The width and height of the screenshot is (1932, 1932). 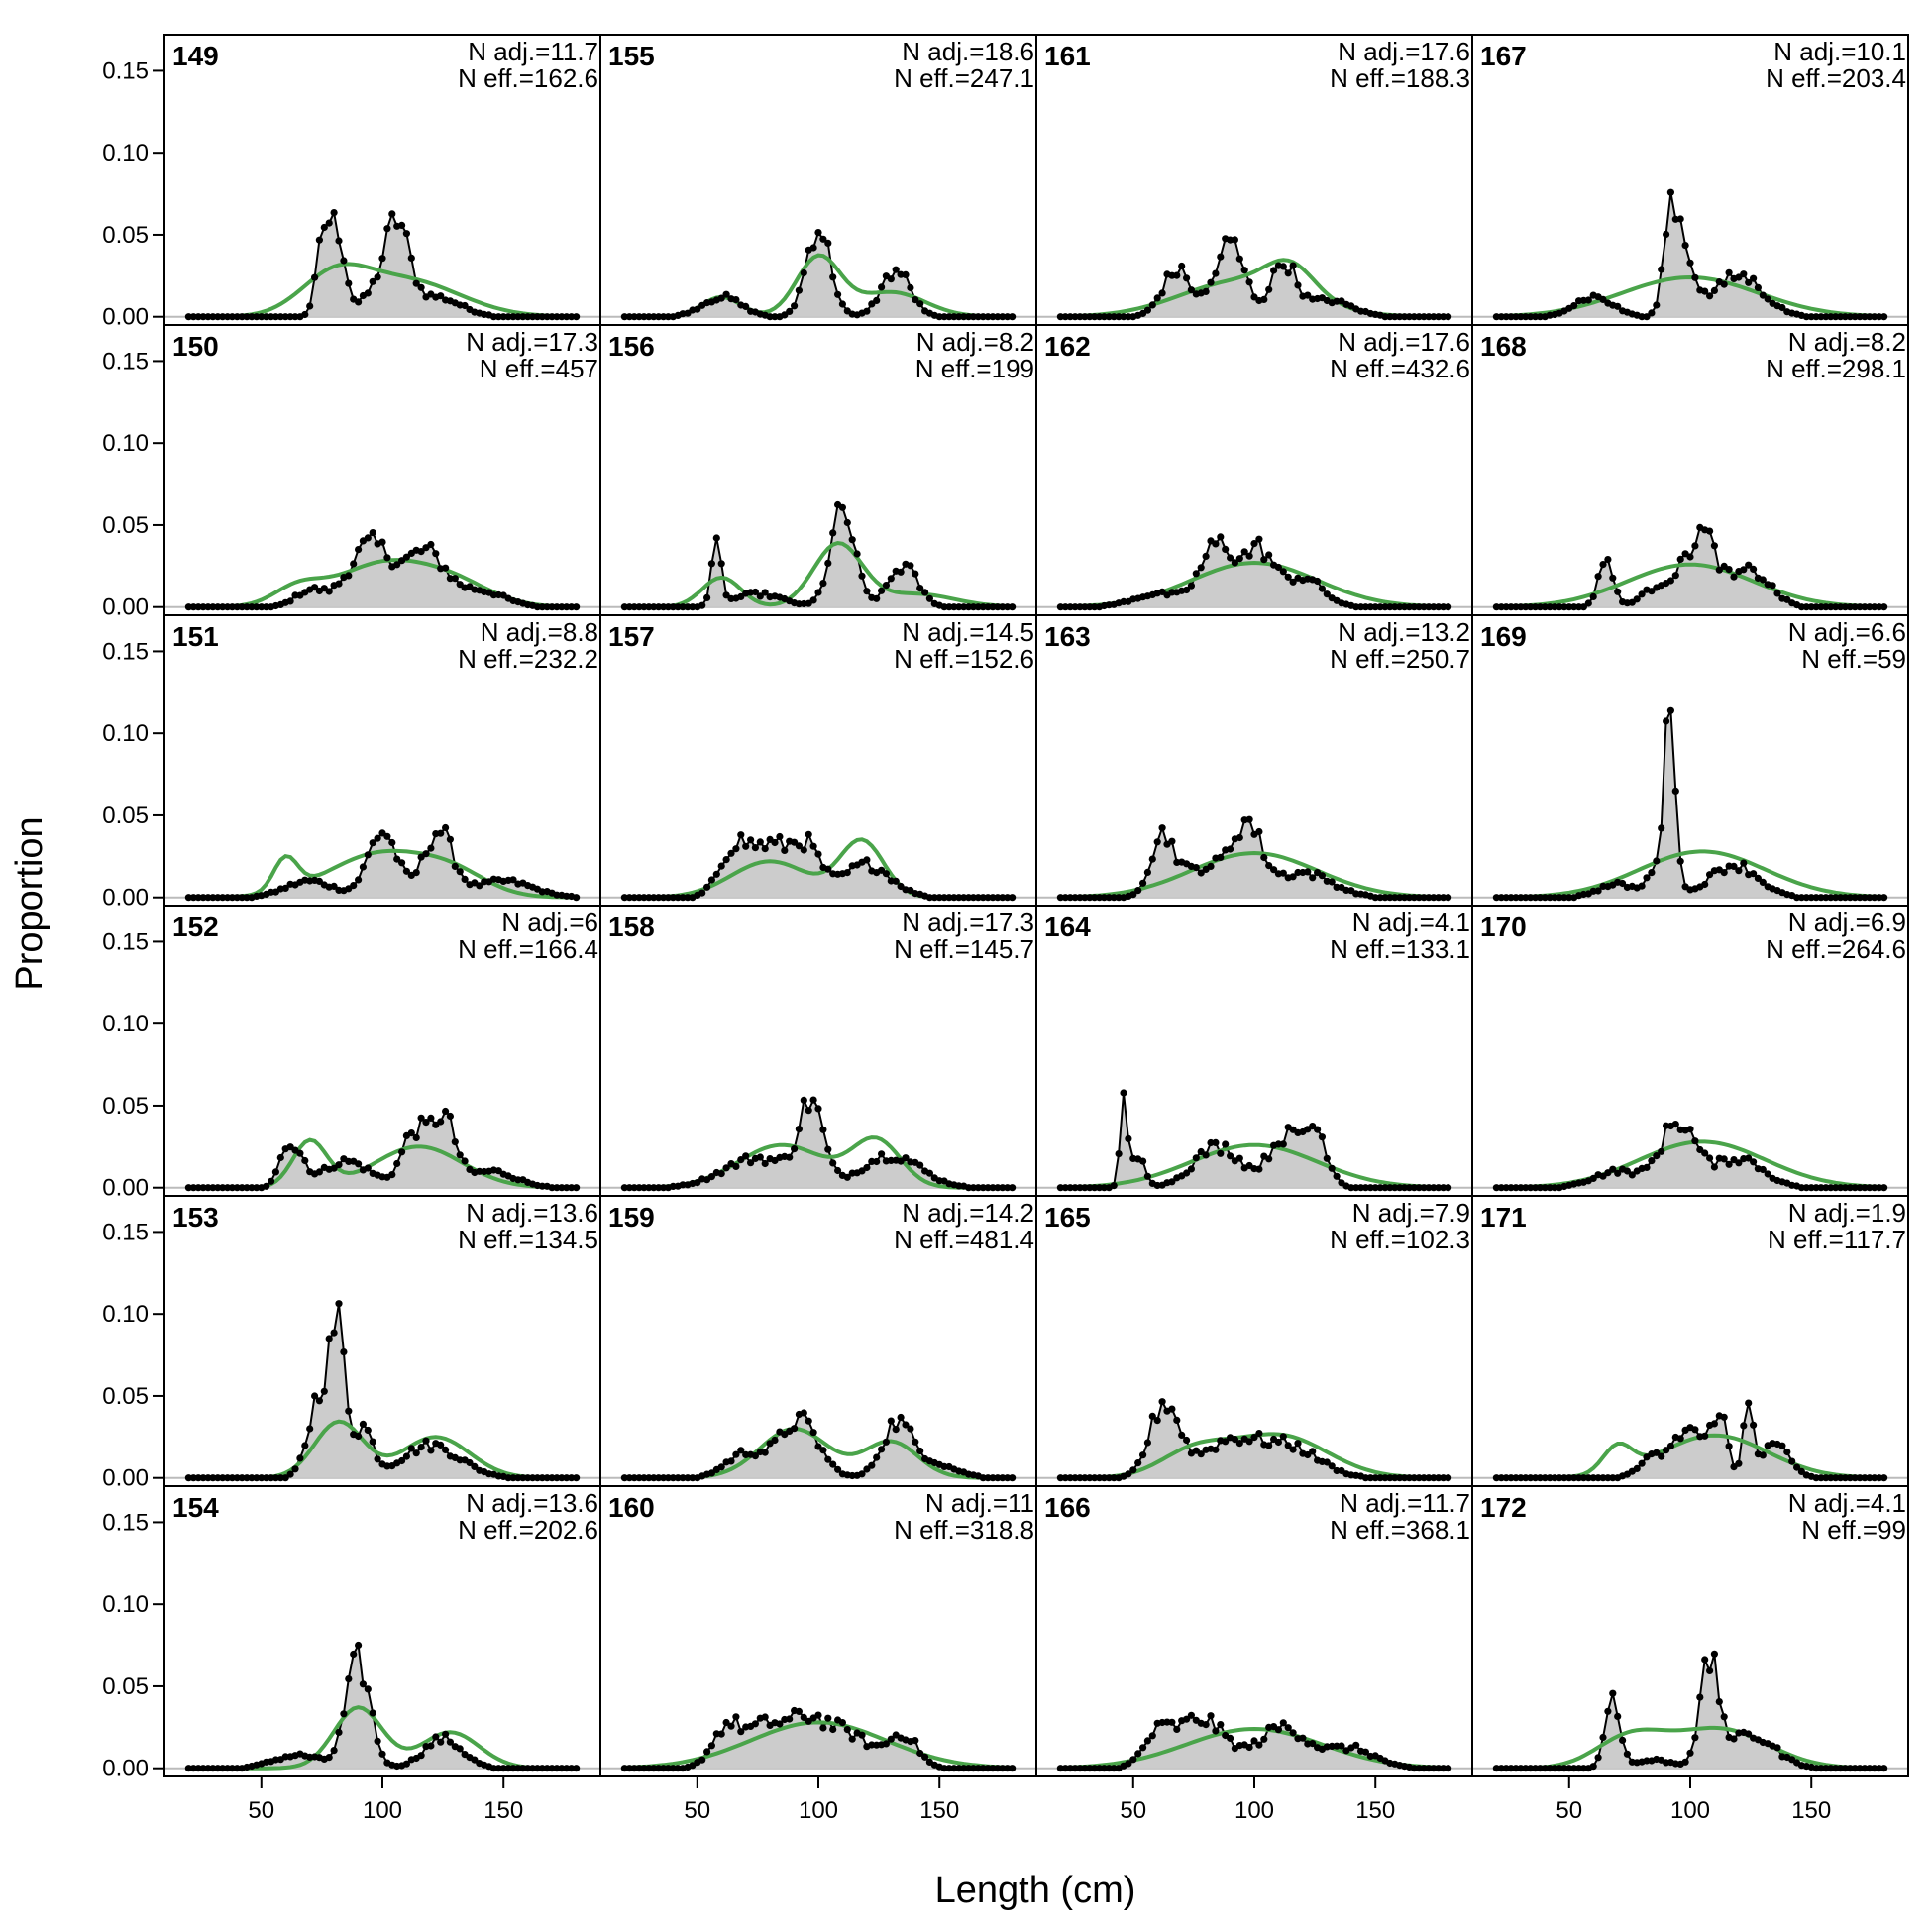 What do you see at coordinates (125, 1314) in the screenshot?
I see `y-tick-label: 0.10` at bounding box center [125, 1314].